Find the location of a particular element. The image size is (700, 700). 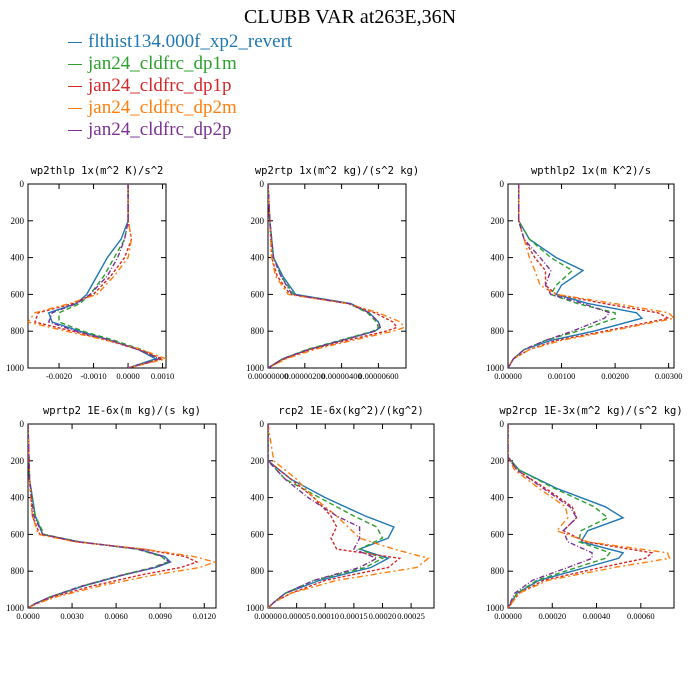

x-tick-label: 0.00040 is located at coordinates (597, 616).